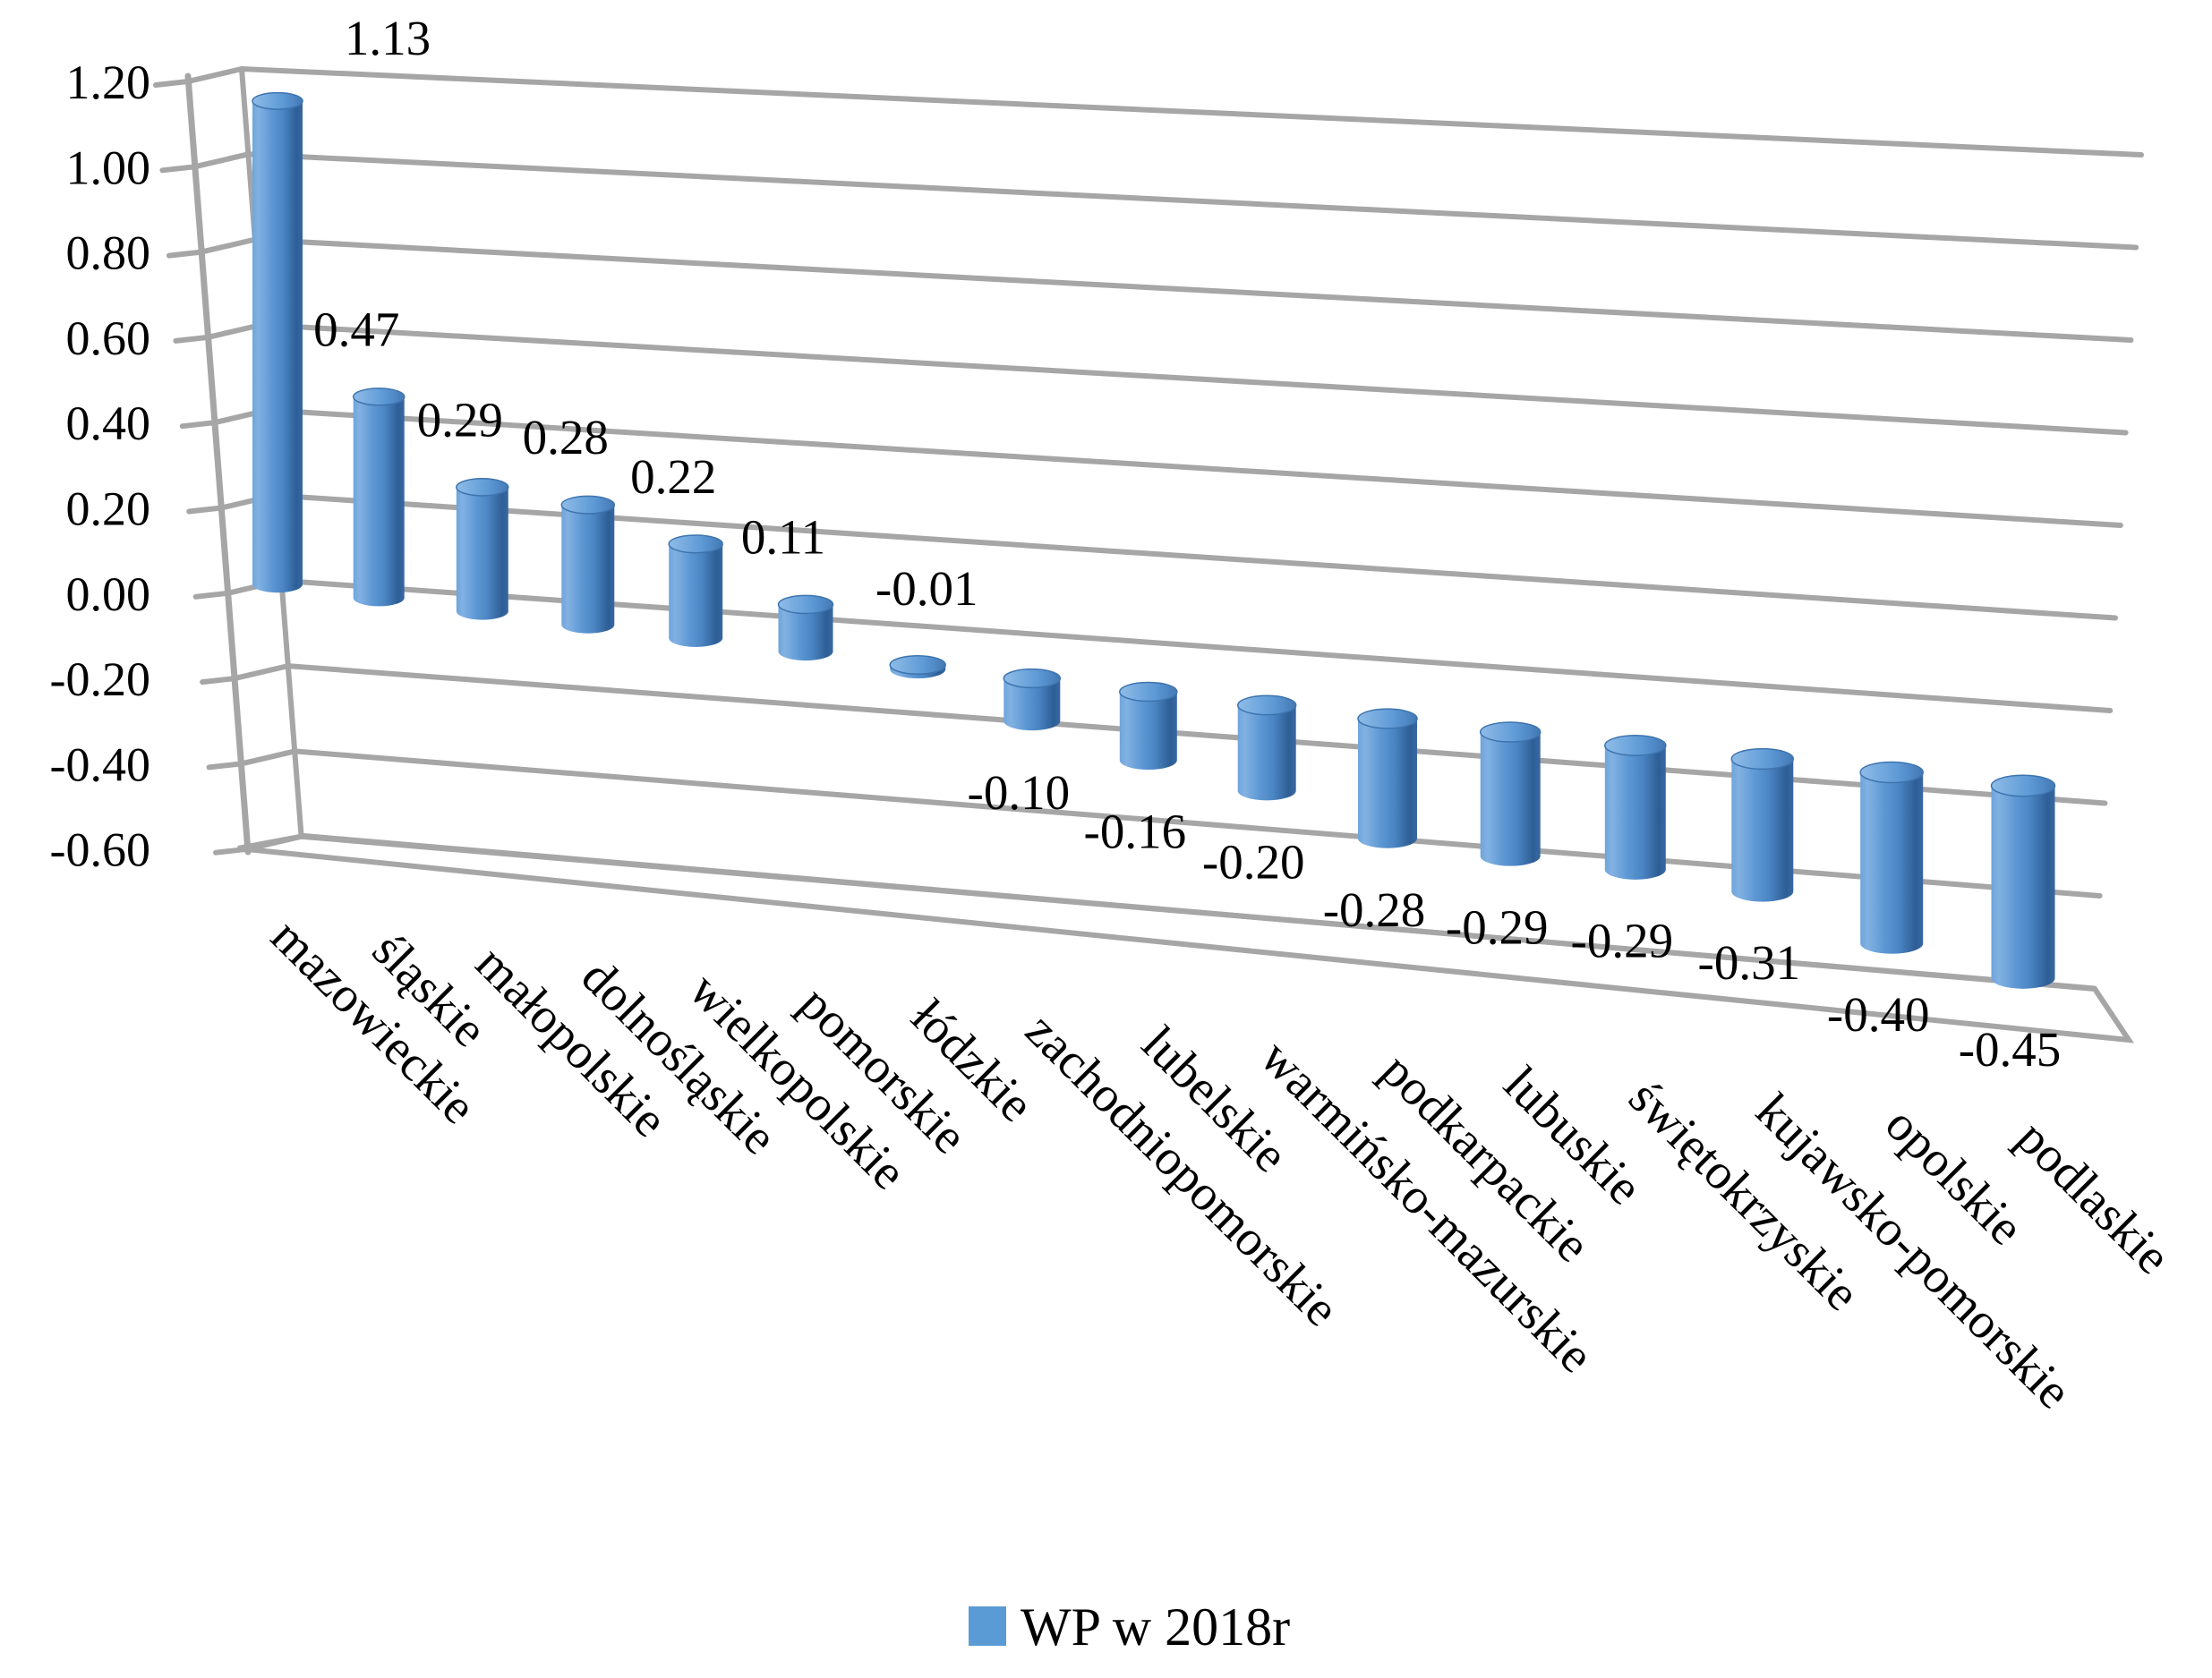 This screenshot has width=2212, height=1678. What do you see at coordinates (1019, 792) in the screenshot?
I see `value-label: -0.10` at bounding box center [1019, 792].